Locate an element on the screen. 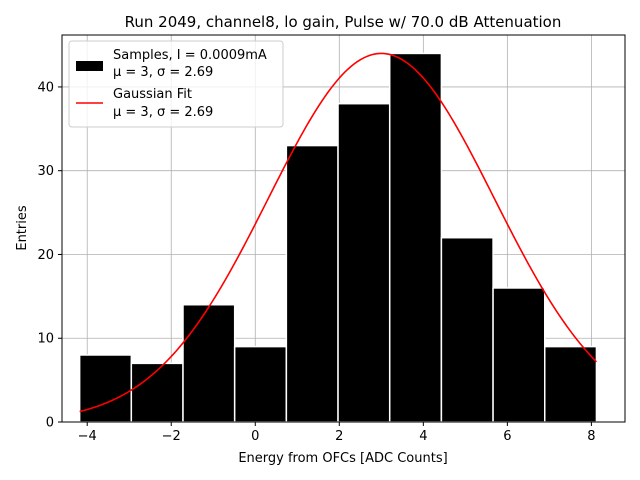  y-tick-label-4: 40 is located at coordinates (45, 87).